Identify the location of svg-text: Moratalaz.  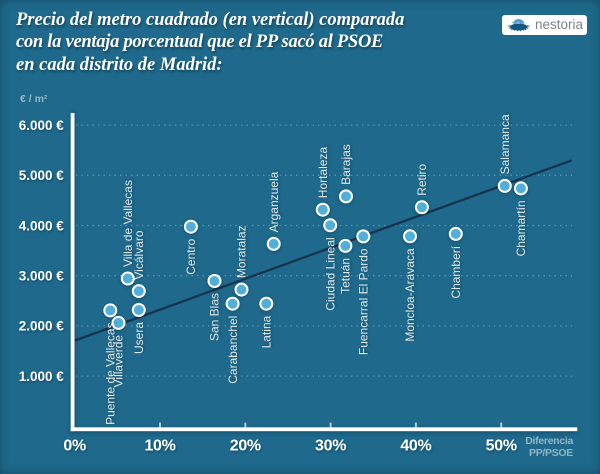
(242, 251).